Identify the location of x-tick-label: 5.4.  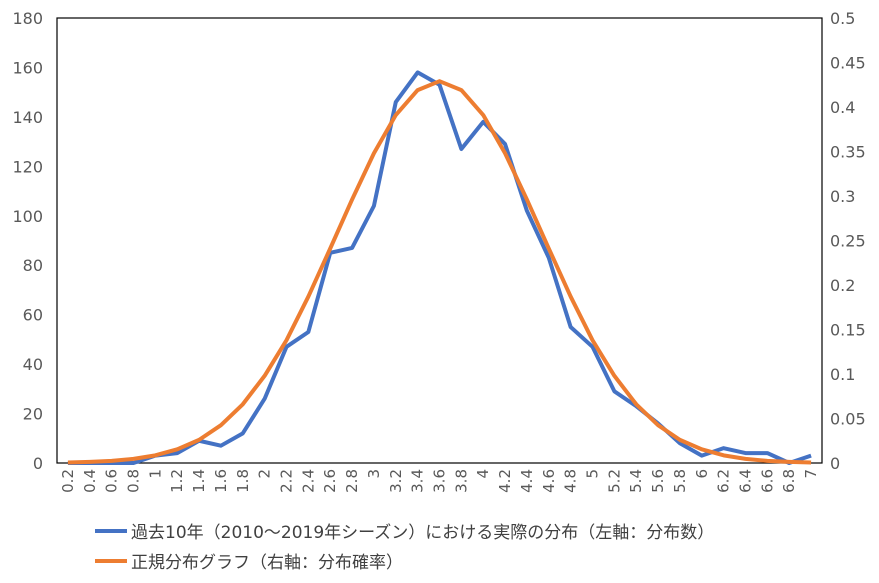
(636, 481).